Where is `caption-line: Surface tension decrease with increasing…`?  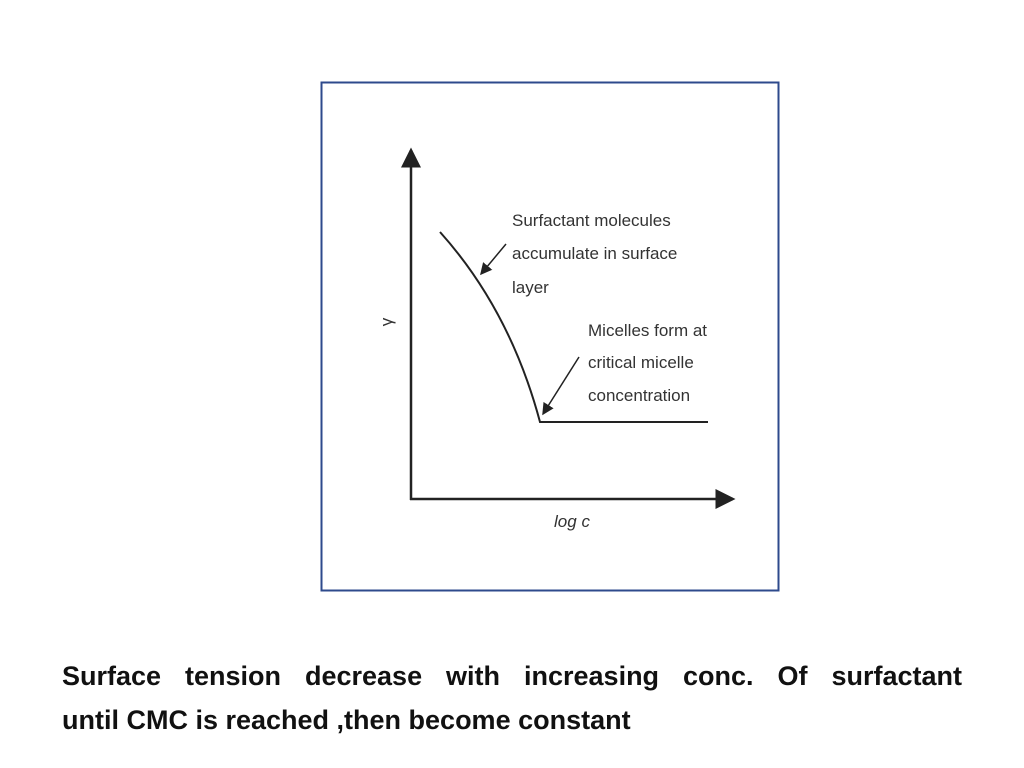
caption-line: Surface tension decrease with increasing… is located at coordinates (512, 676).